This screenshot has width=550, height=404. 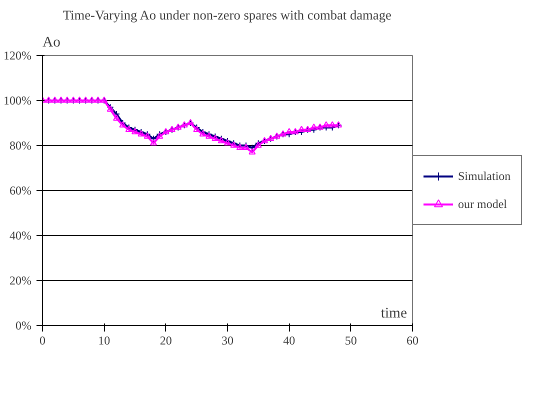 I want to click on legend-label: Simulation, so click(x=484, y=176).